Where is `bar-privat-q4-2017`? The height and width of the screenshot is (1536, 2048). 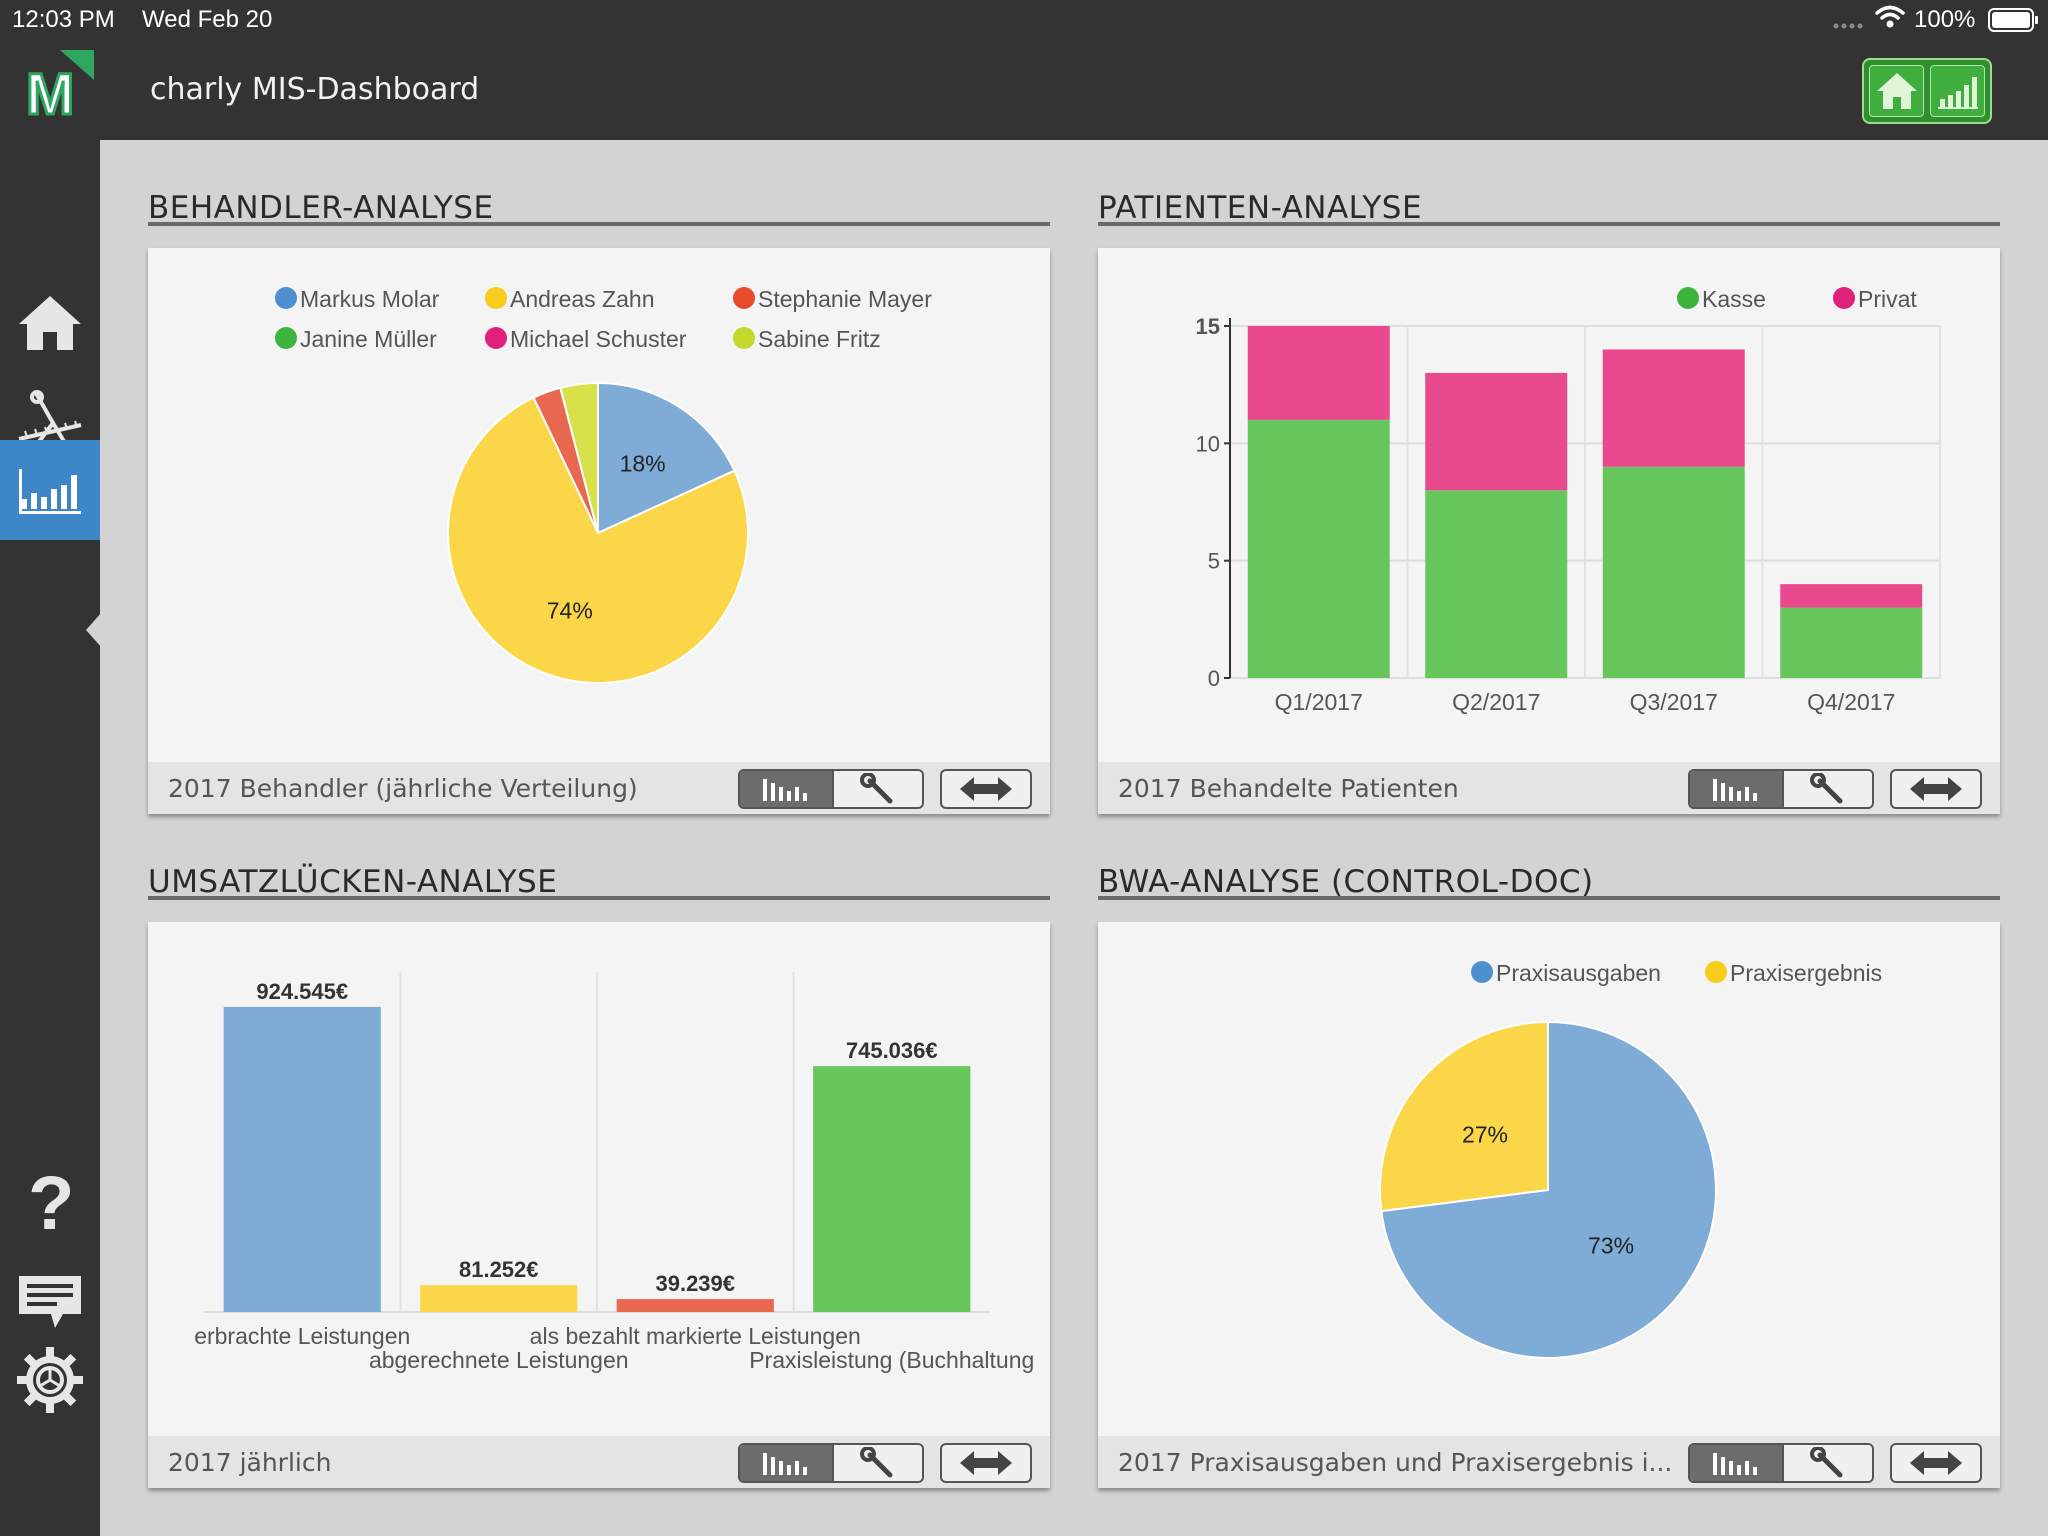
bar-privat-q4-2017 is located at coordinates (1851, 596).